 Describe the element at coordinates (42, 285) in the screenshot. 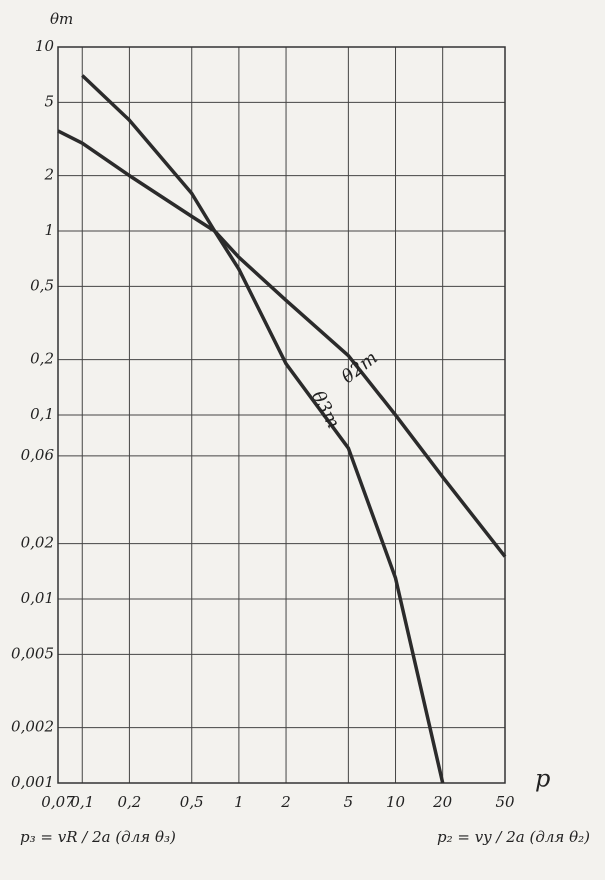

I see `y-tick-label: 0,5` at that location.